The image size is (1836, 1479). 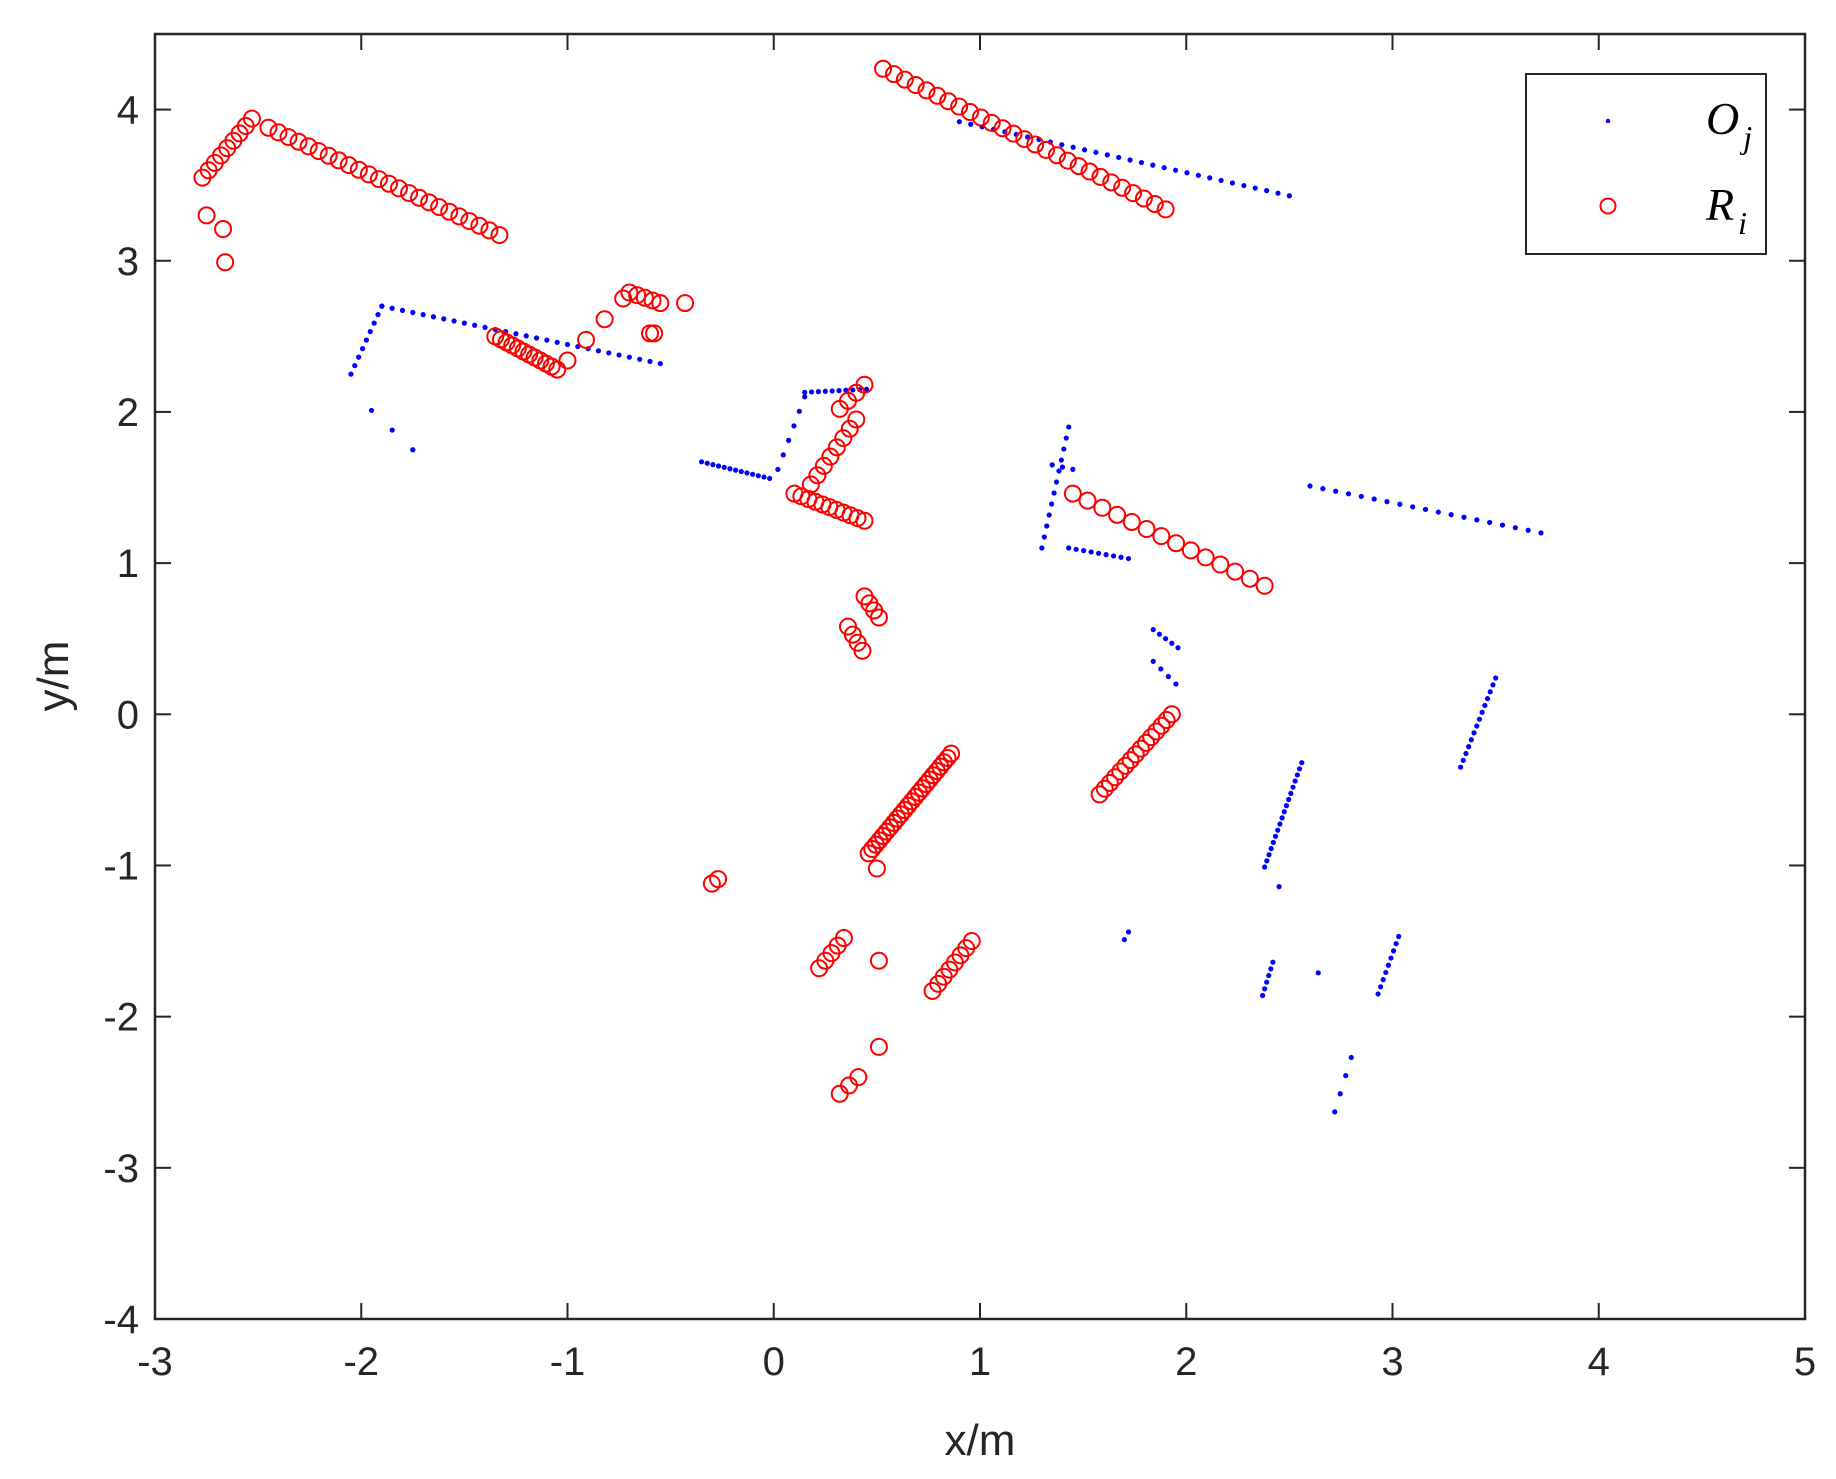 What do you see at coordinates (121, 1320) in the screenshot?
I see `y-tick-label: -4` at bounding box center [121, 1320].